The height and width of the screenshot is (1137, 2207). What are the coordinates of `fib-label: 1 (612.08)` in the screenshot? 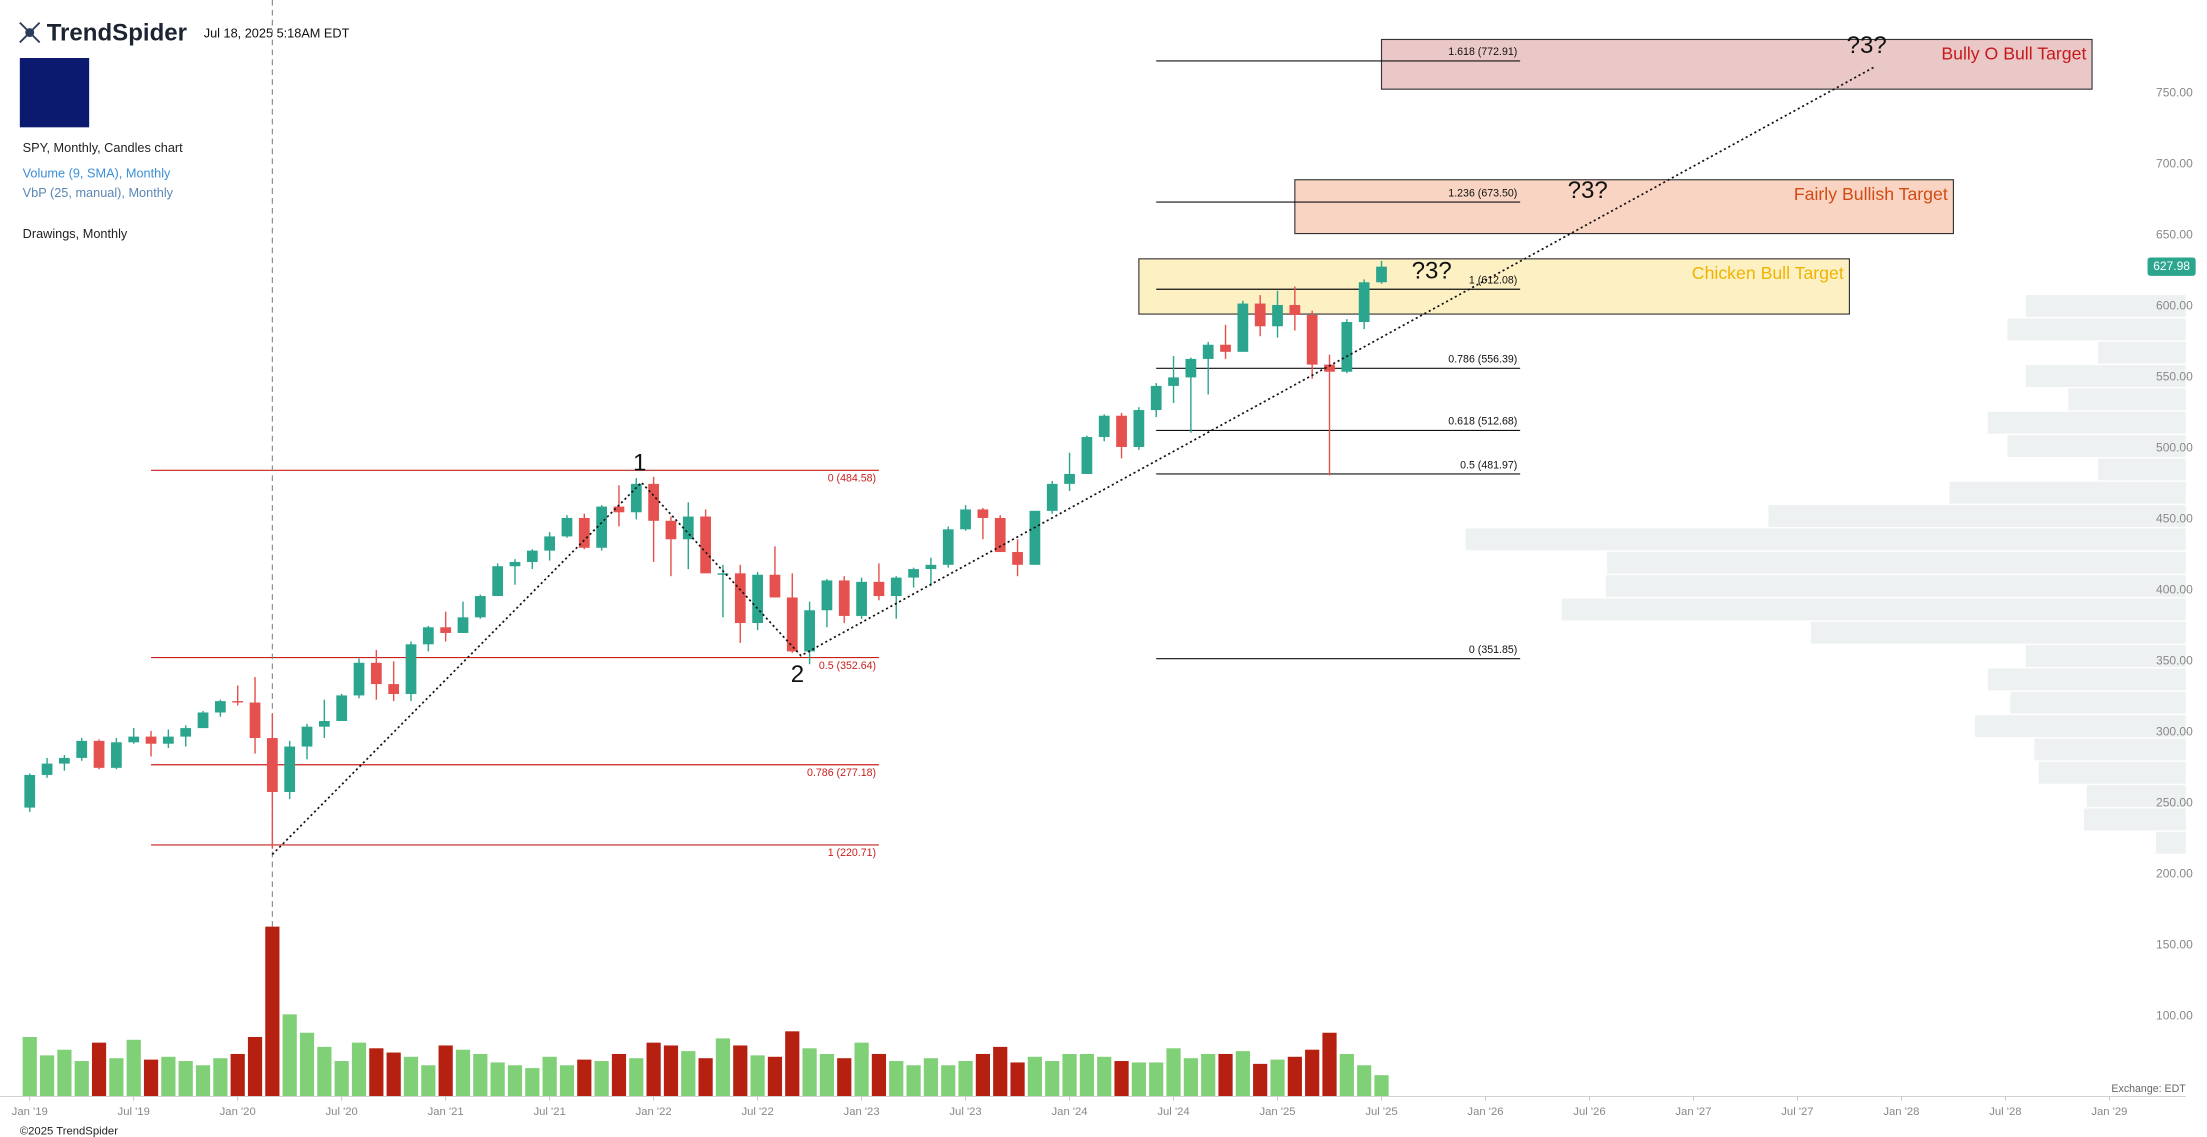 It's located at (1493, 281).